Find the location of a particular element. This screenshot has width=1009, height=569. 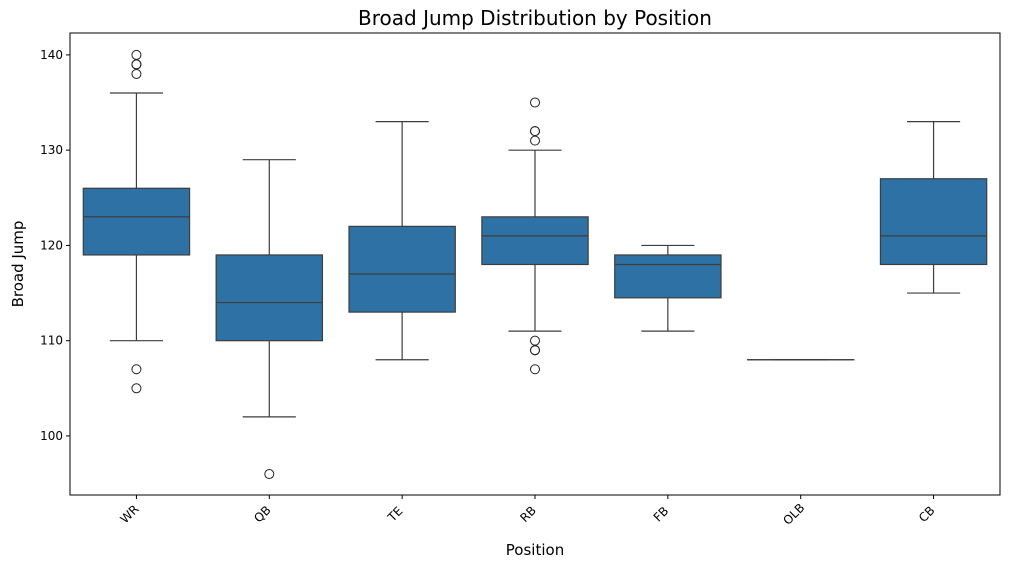

box-wr is located at coordinates (136, 221).